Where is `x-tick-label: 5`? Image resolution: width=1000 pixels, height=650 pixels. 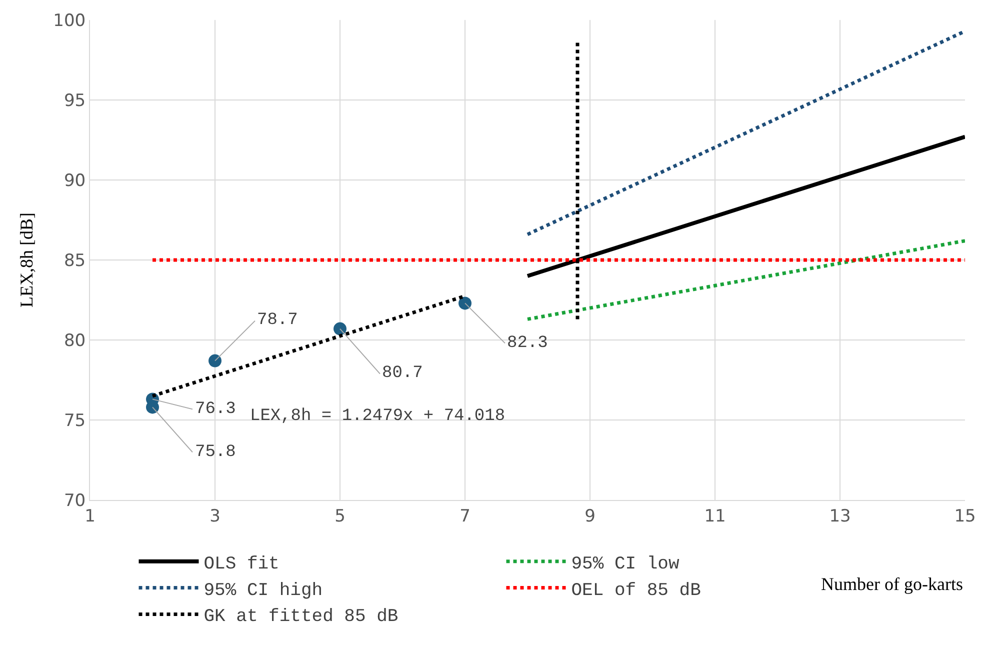
x-tick-label: 5 is located at coordinates (340, 516).